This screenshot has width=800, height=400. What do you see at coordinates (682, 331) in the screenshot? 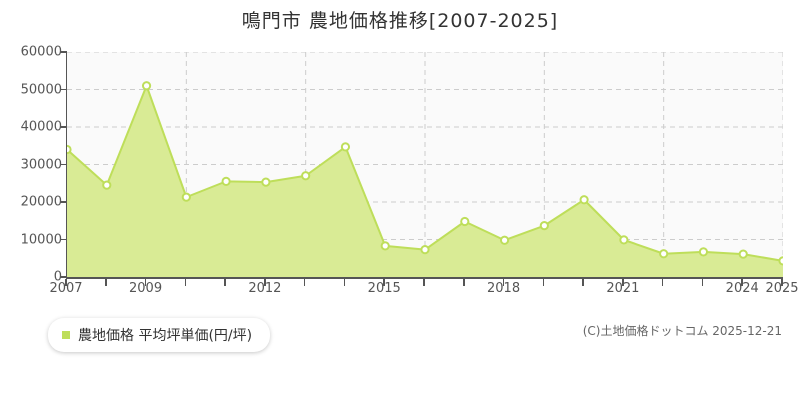
I see `credit-text: (C)土地価格ドットコム 2025-12-21` at bounding box center [682, 331].